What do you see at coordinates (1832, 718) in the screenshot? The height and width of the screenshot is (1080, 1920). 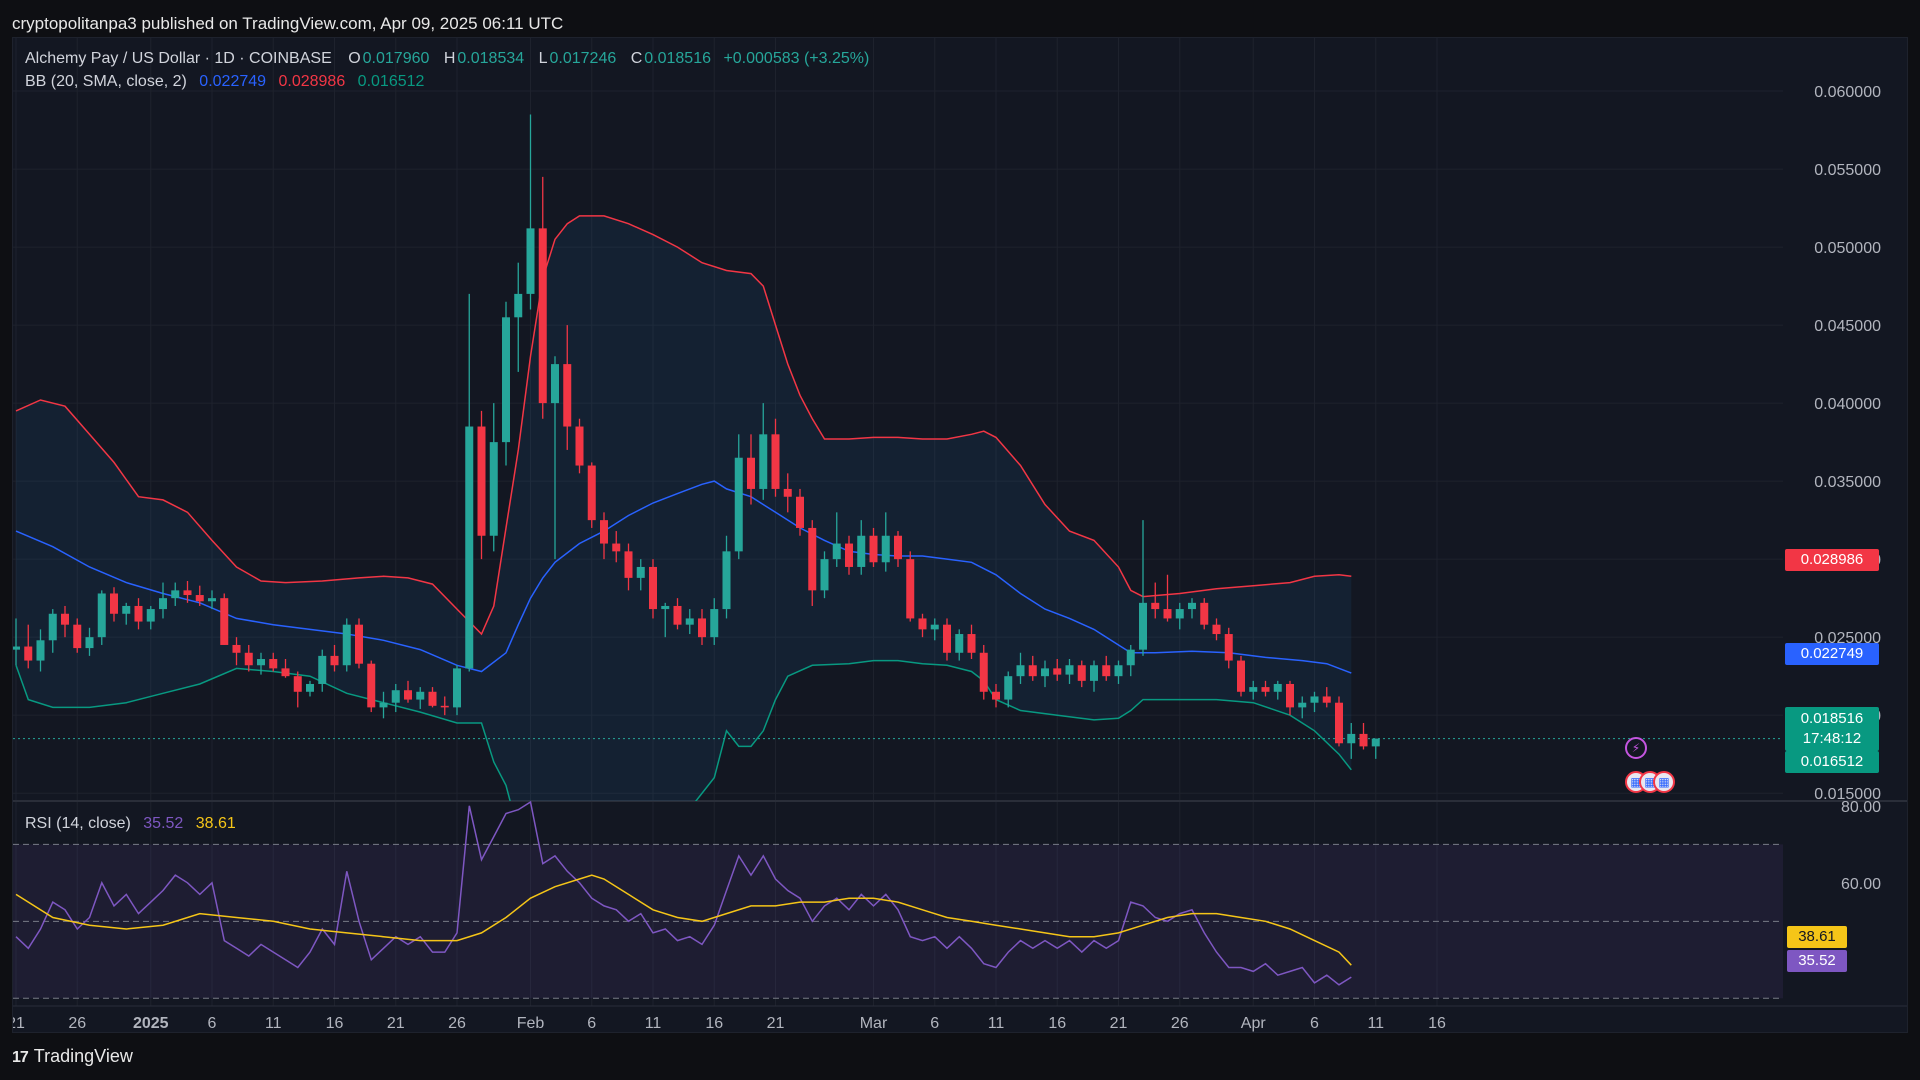 I see `last-price-tag: 0.018516` at bounding box center [1832, 718].